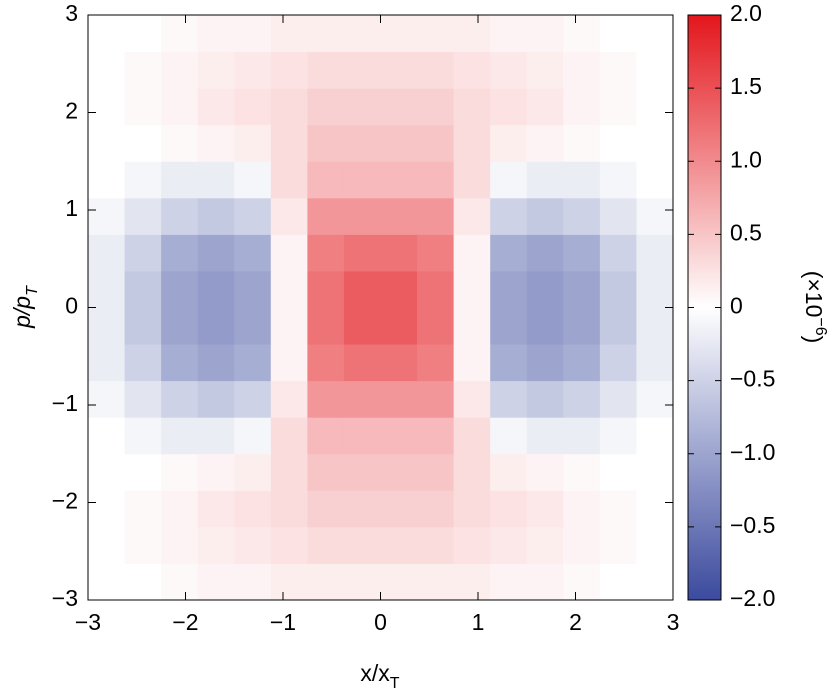 The image size is (840, 698). Describe the element at coordinates (746, 232) in the screenshot. I see `colorbar-tick-label: 0.5` at that location.